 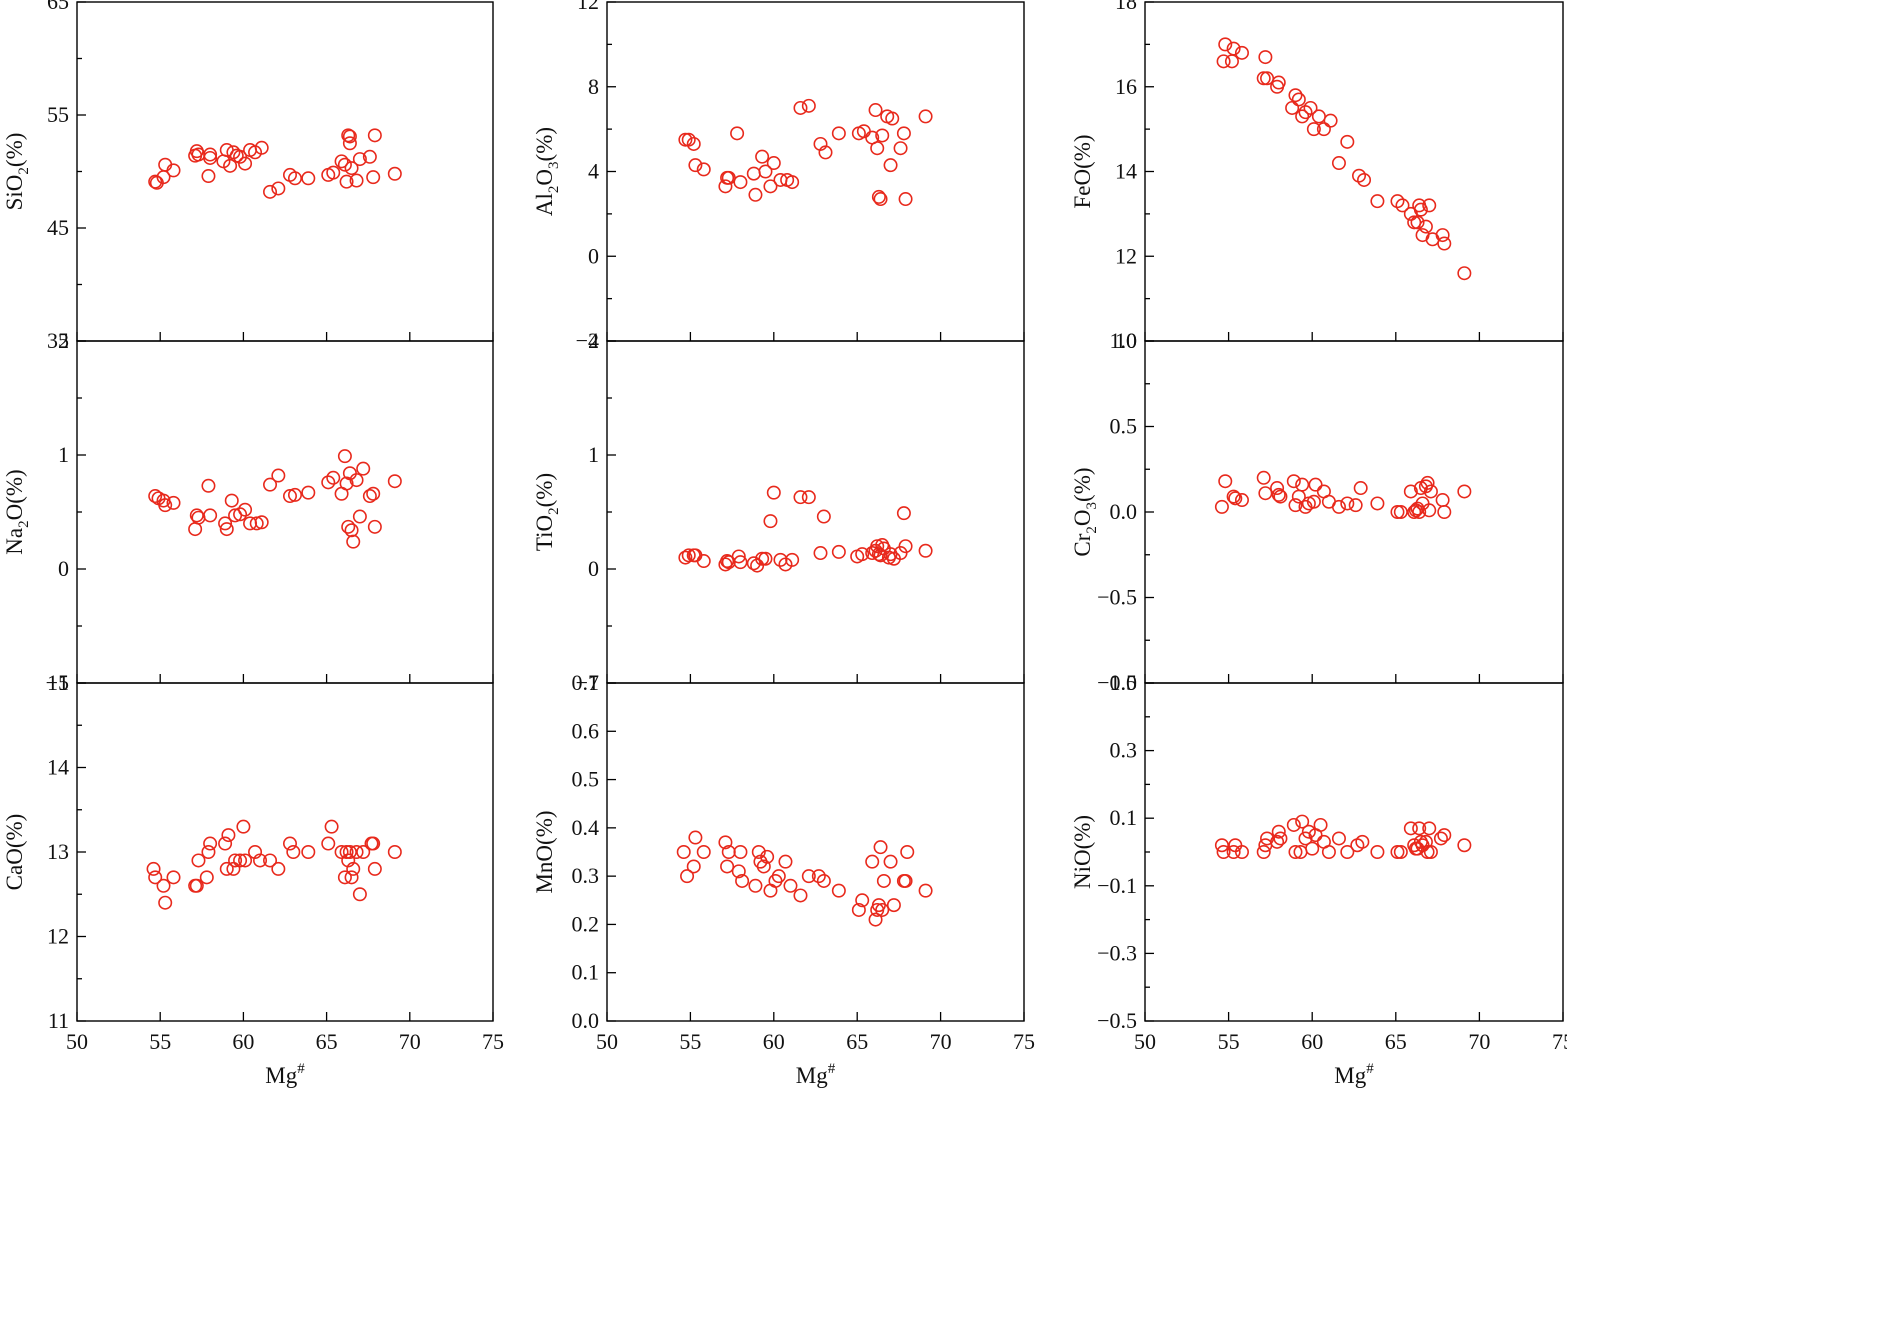 What do you see at coordinates (1124, 426) in the screenshot?
I see `y-tick-label-cr2o3: 0.5` at bounding box center [1124, 426].